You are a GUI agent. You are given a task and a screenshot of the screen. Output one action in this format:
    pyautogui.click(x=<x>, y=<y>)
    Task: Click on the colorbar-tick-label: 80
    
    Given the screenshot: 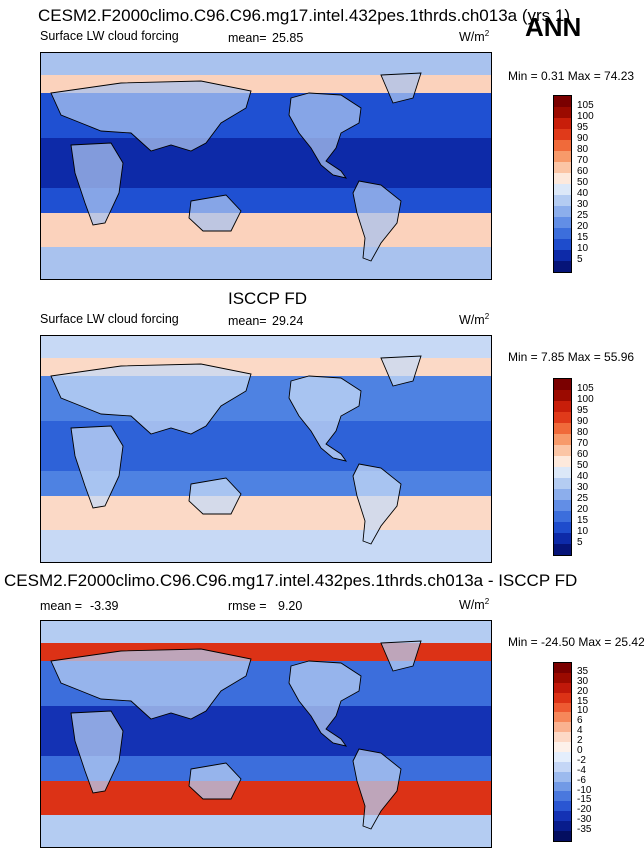 What is the action you would take?
    pyautogui.click(x=583, y=149)
    